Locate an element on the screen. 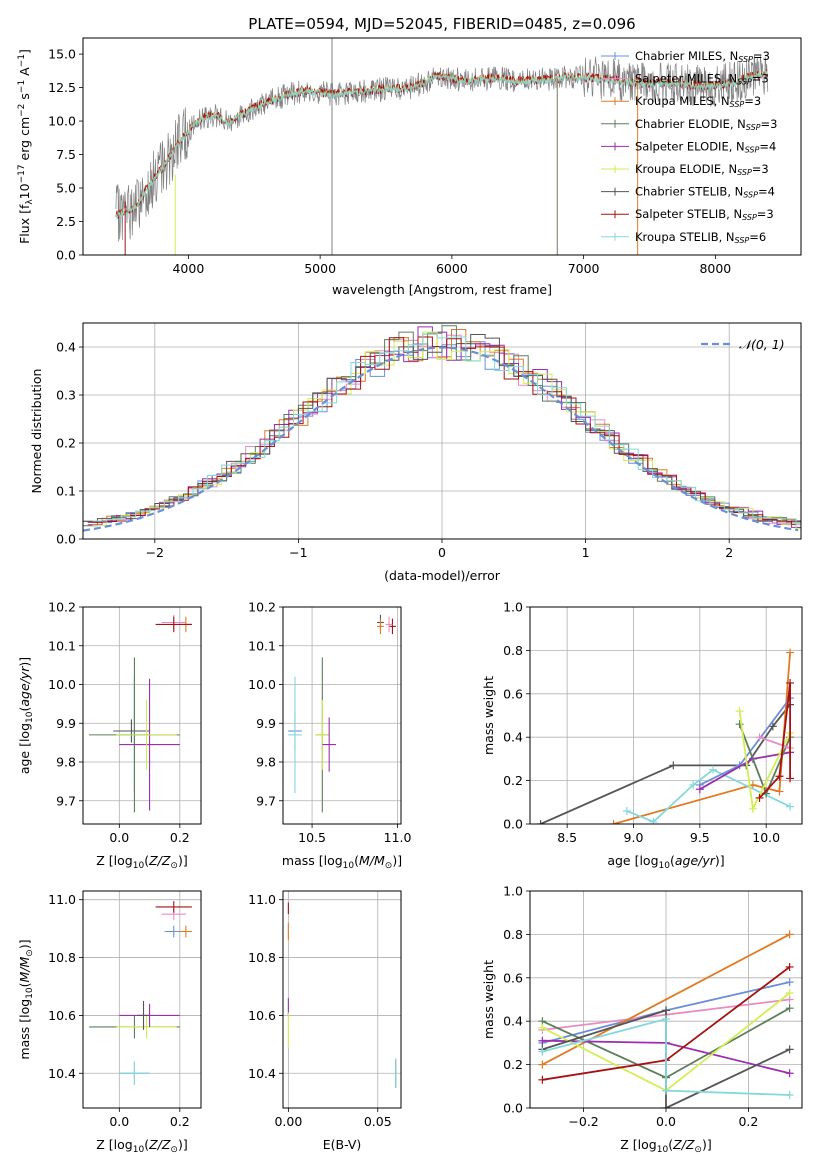  y-tick-label: 0.1 is located at coordinates (66, 491).